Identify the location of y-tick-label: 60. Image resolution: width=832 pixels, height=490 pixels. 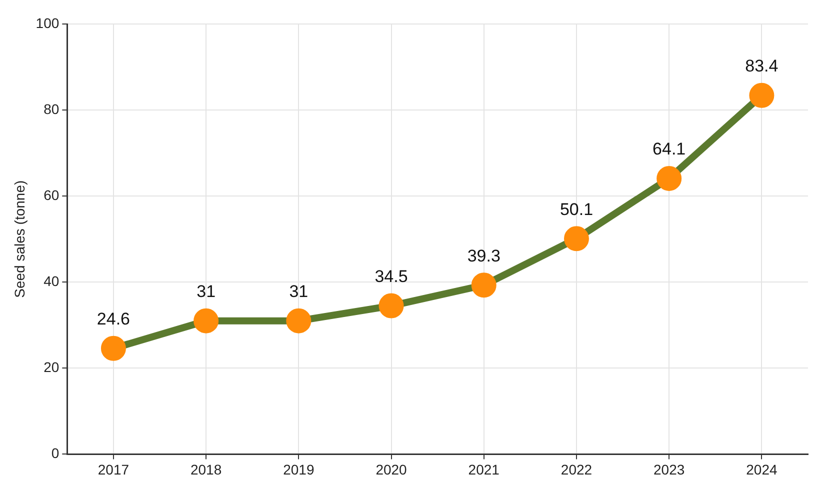
(52, 194).